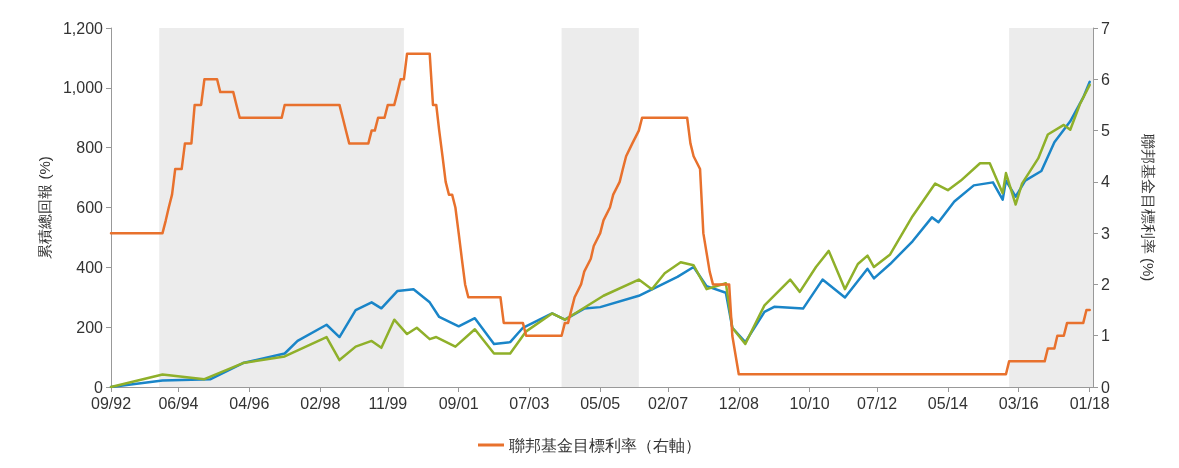 The width and height of the screenshot is (1179, 468). What do you see at coordinates (1018, 403) in the screenshot?
I see `x-tick-label: 03/16` at bounding box center [1018, 403].